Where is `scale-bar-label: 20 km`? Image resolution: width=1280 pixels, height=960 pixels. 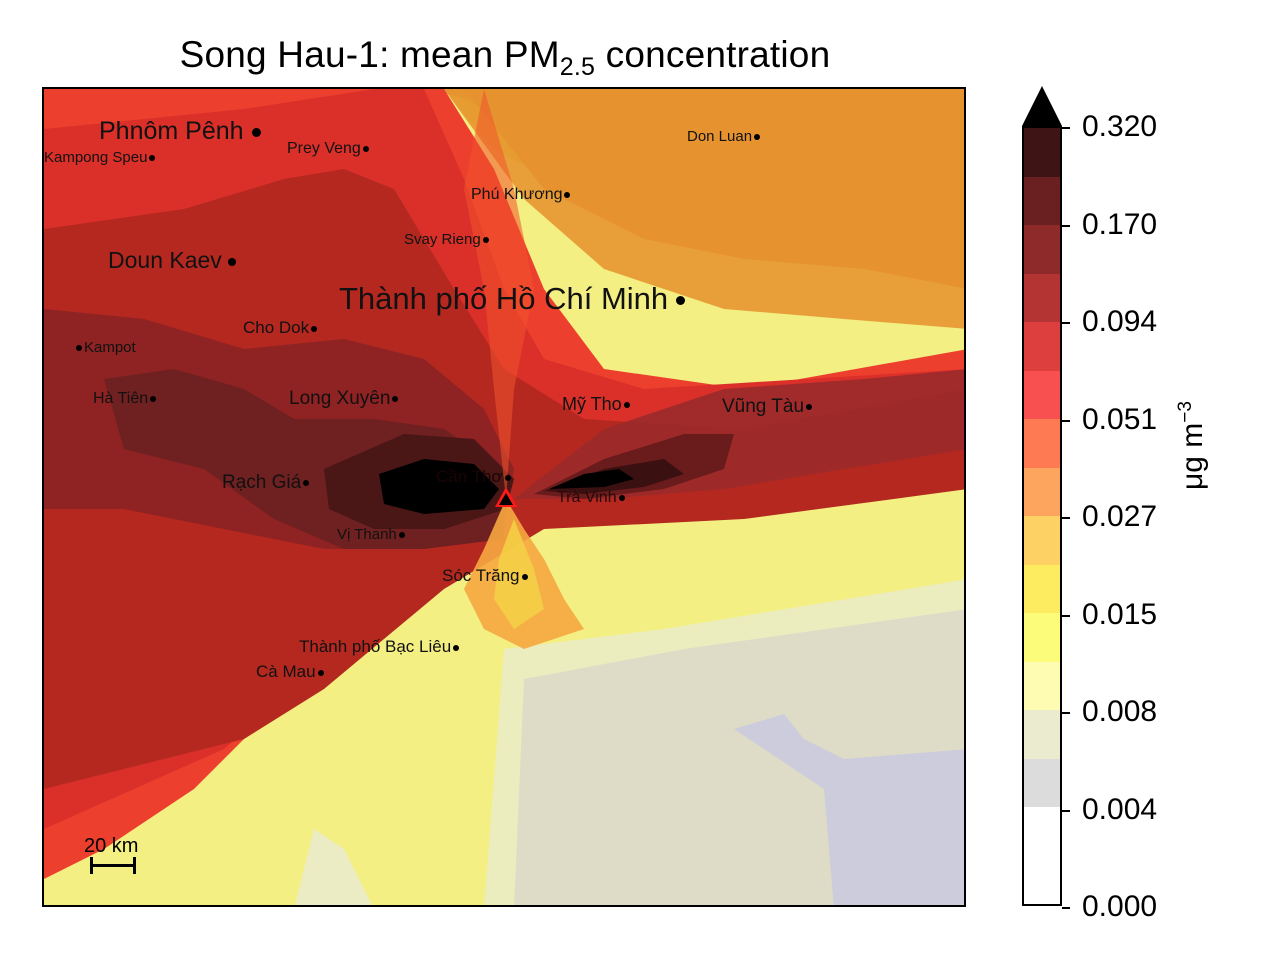
scale-bar-label: 20 km is located at coordinates (111, 846).